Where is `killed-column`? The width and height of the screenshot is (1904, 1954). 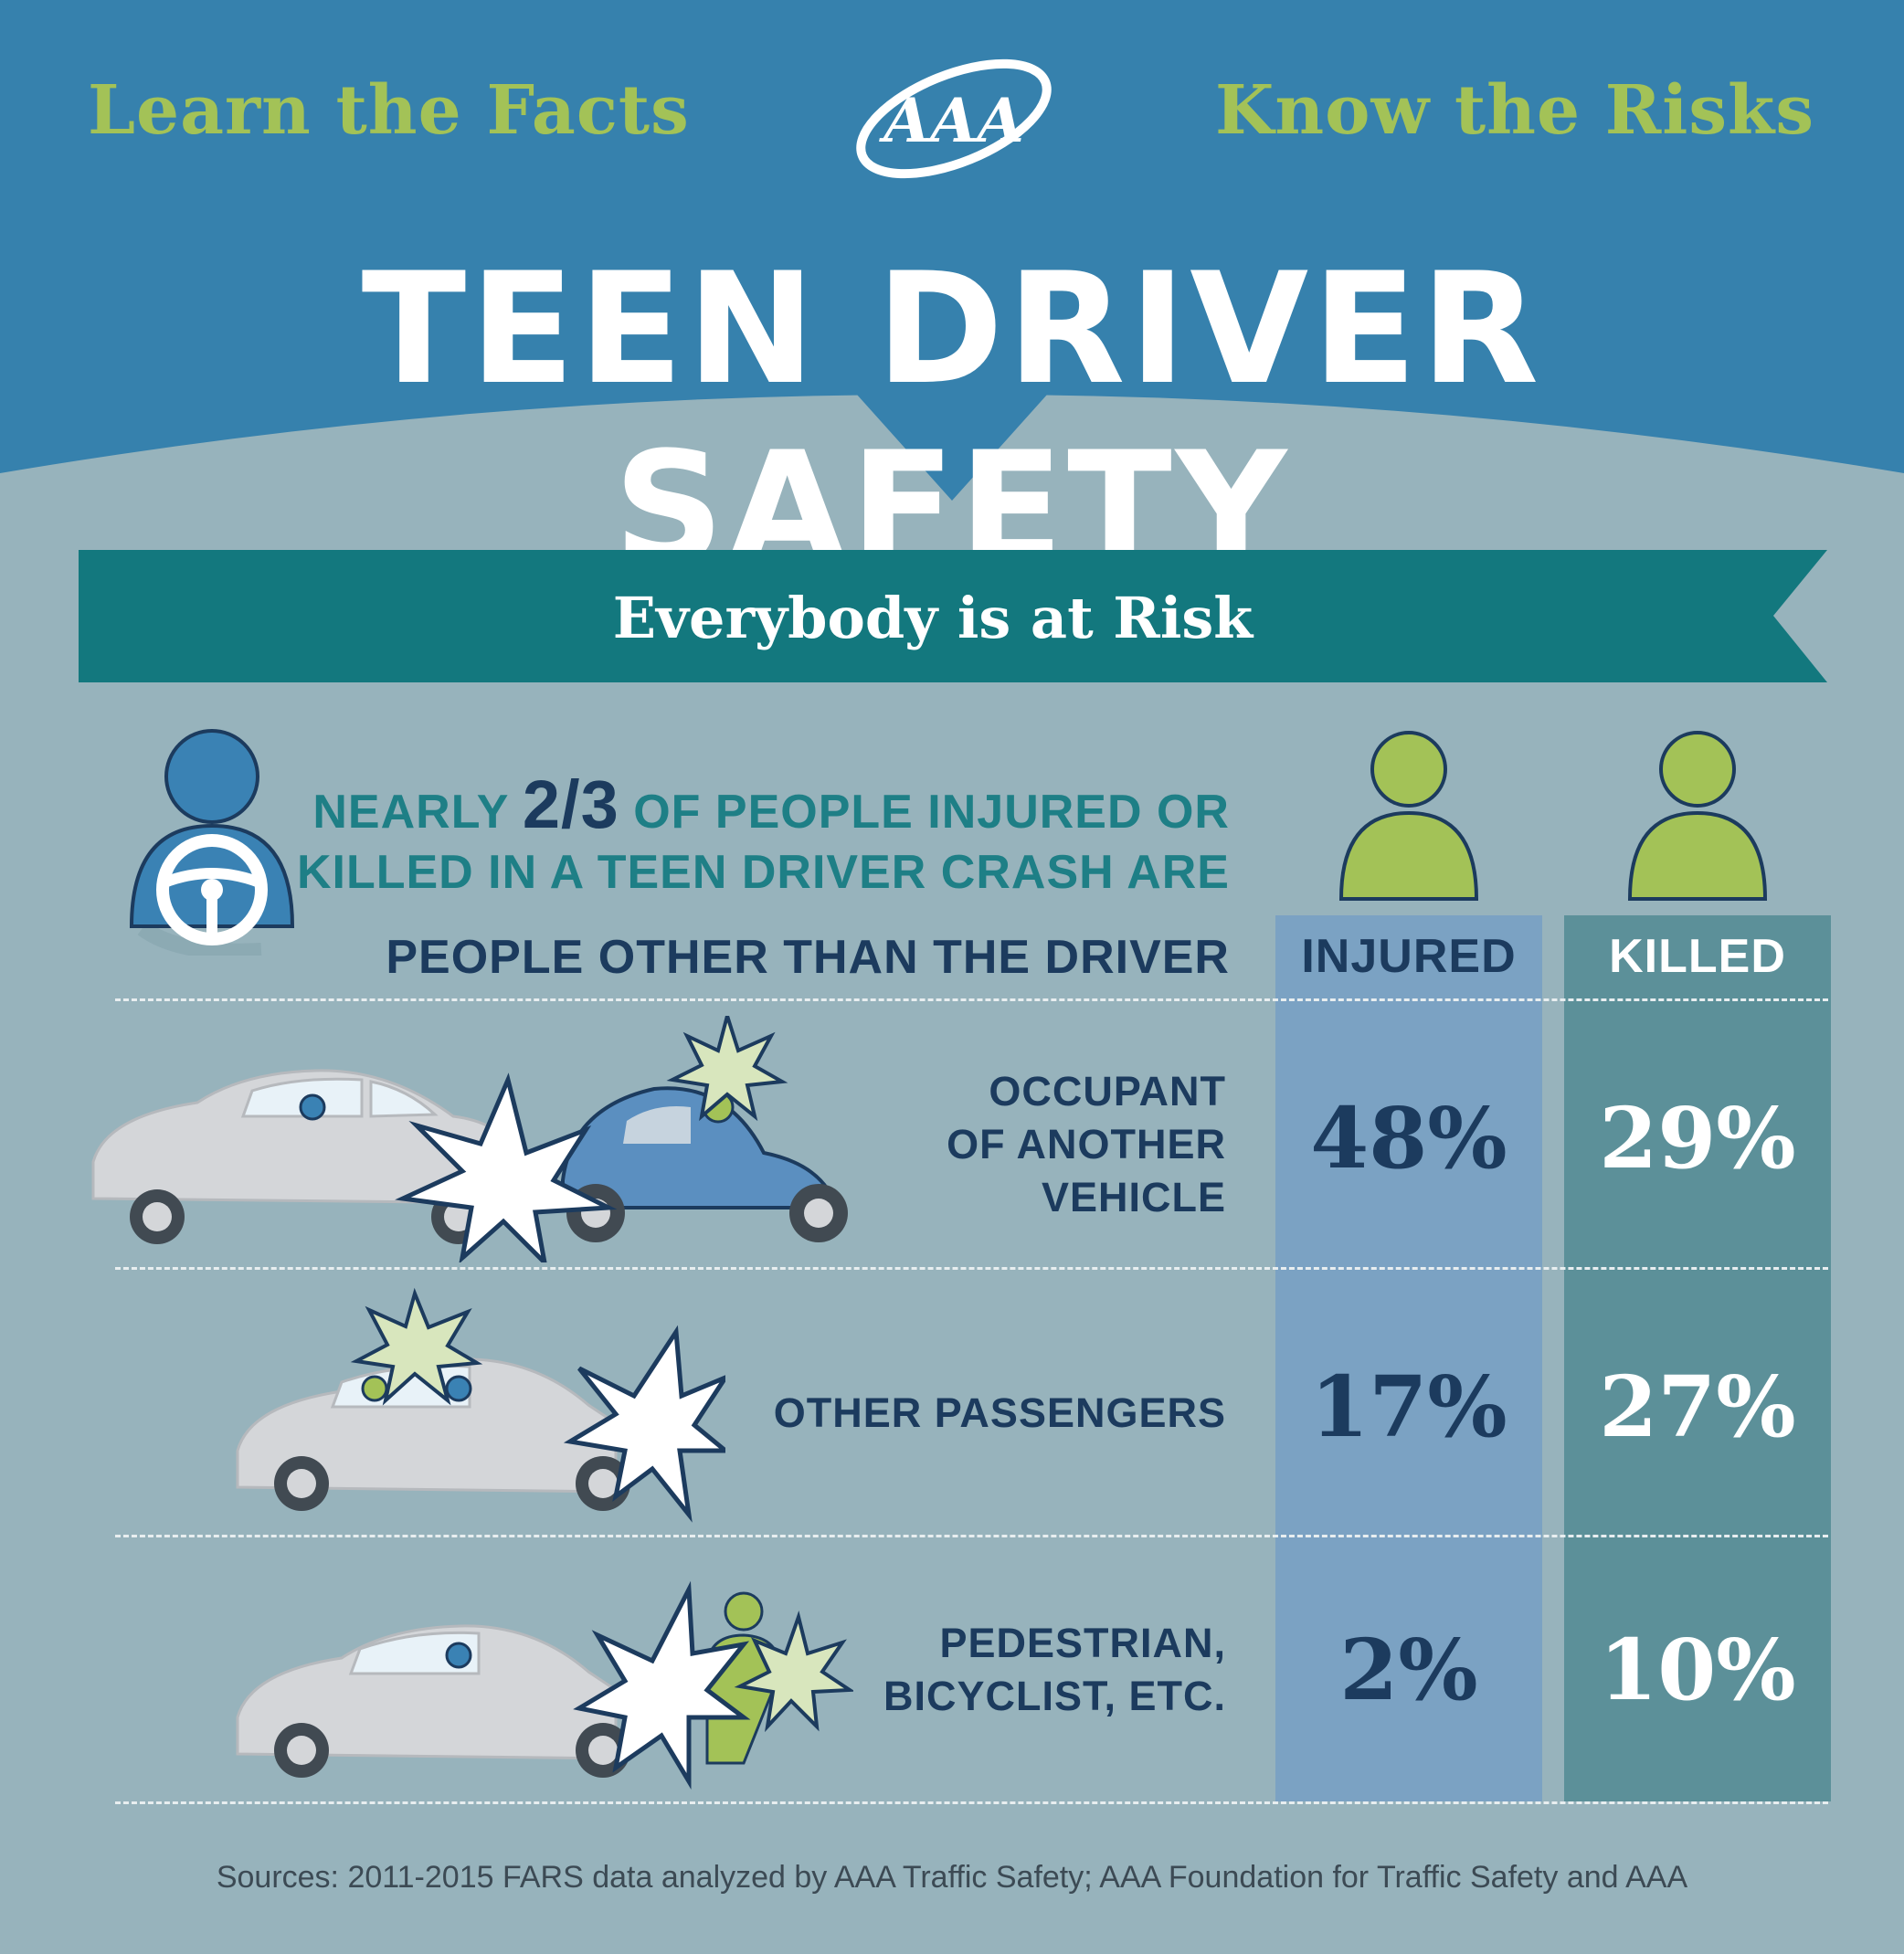 killed-column is located at coordinates (1698, 1358).